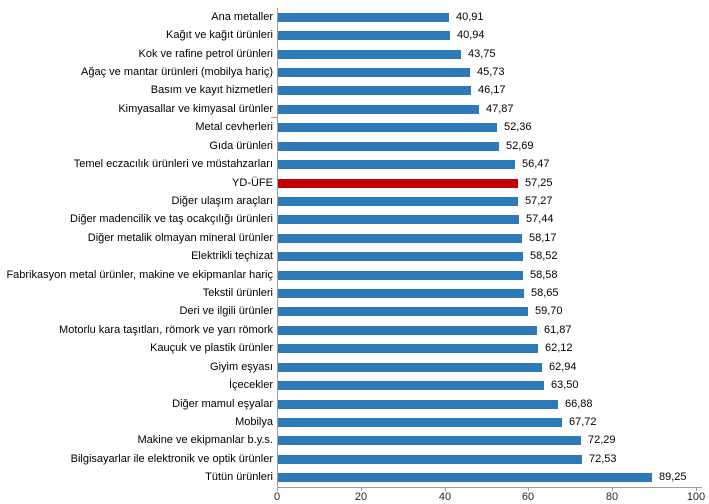 This screenshot has height=504, width=709. What do you see at coordinates (545, 293) in the screenshot?
I see `value-label: 58,65` at bounding box center [545, 293].